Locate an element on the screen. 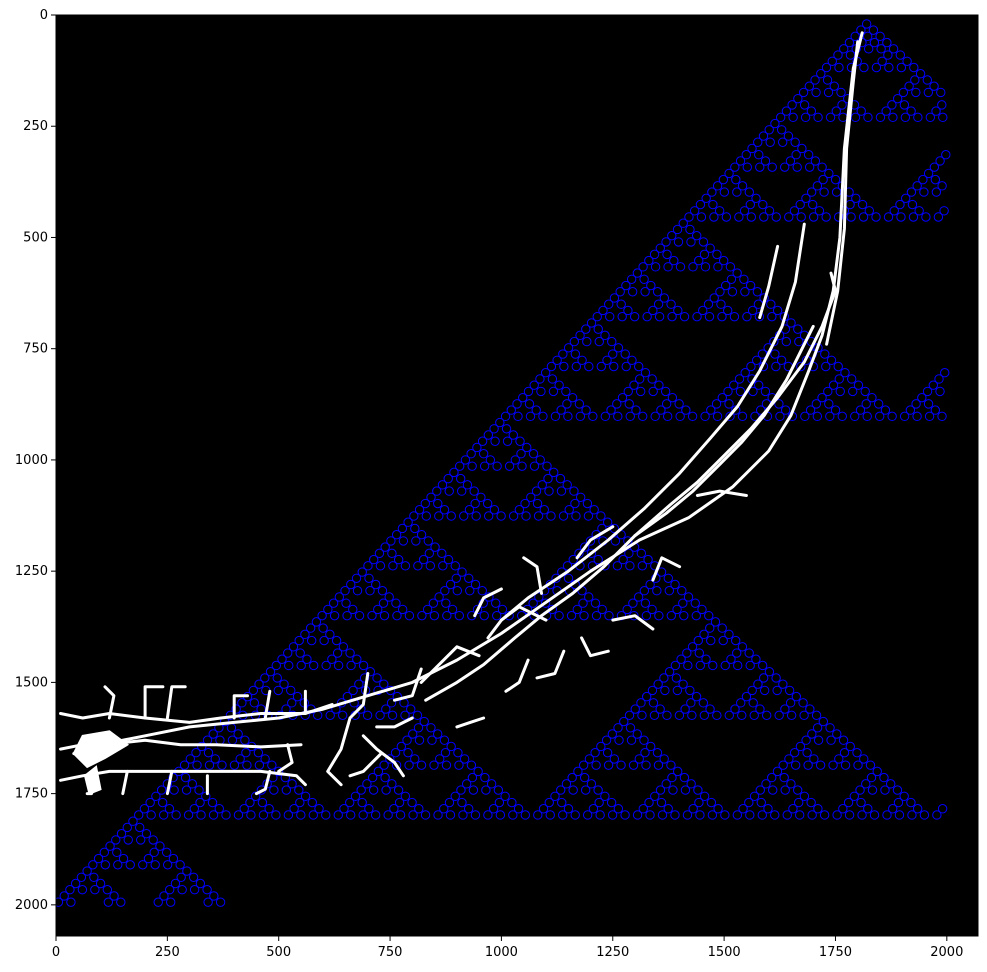 This screenshot has height=972, width=987. x-tick-label: 0 is located at coordinates (56, 952).